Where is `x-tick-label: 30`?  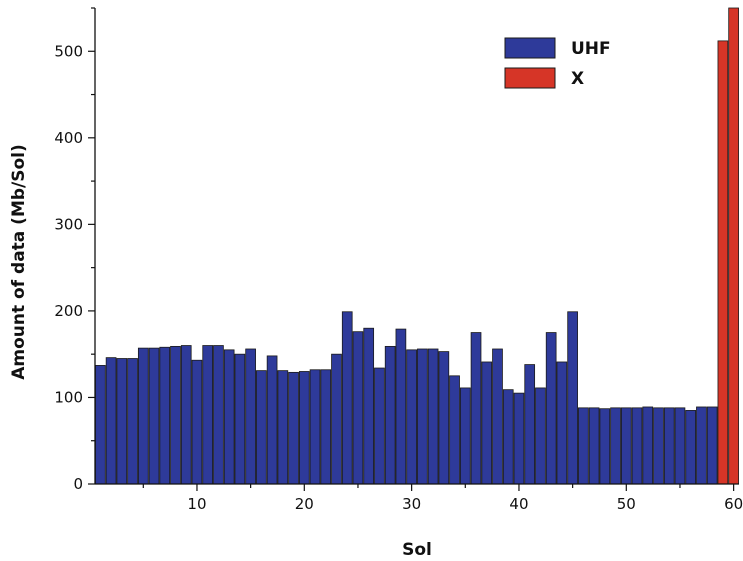
x-tick-label: 30 is located at coordinates (411, 504).